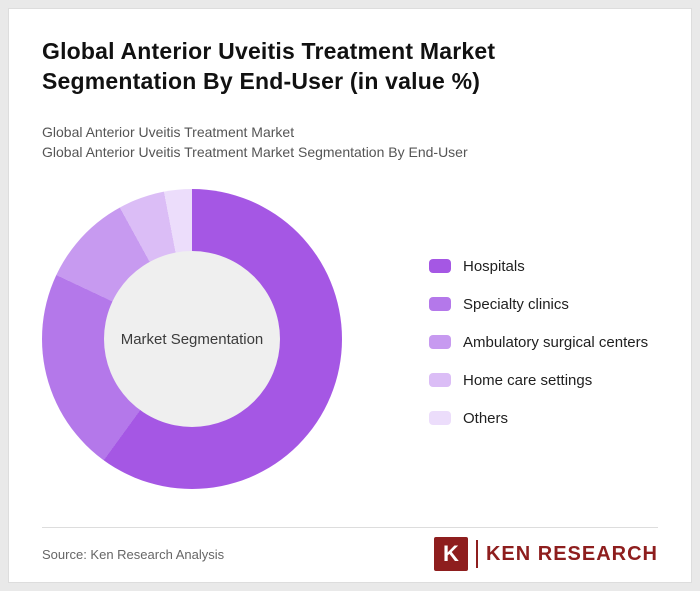 The image size is (700, 591). I want to click on logo-letter: K, so click(451, 553).